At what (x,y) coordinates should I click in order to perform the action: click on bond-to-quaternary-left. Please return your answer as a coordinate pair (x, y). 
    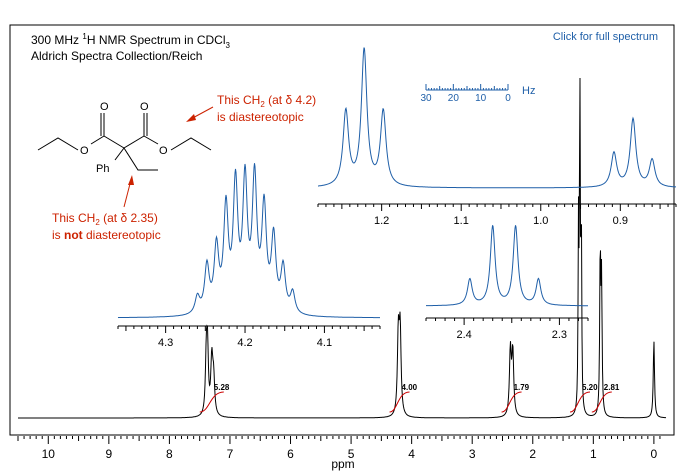
    Looking at the image, I should click on (114, 142).